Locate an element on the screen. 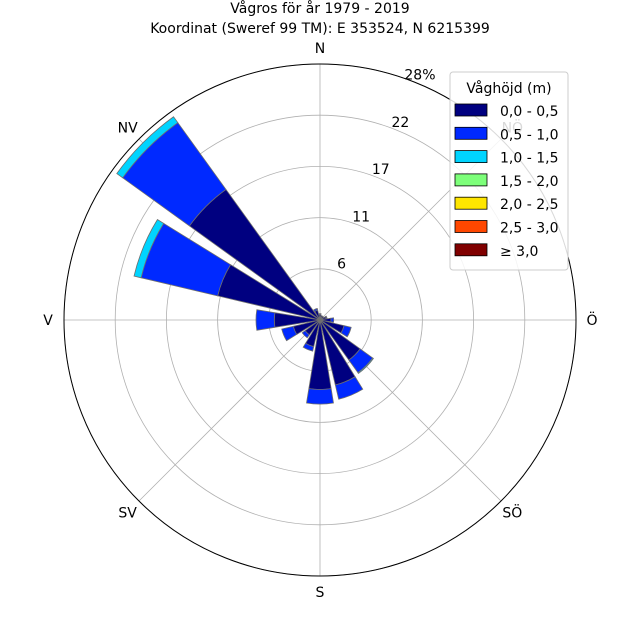 This screenshot has height=640, width=640. radial-tick-label: 17 is located at coordinates (381, 170).